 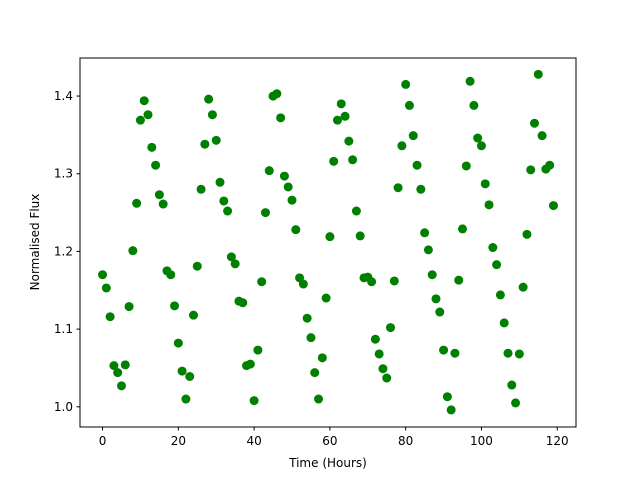 What do you see at coordinates (63, 329) in the screenshot?
I see `y-tick-label: 1.1` at bounding box center [63, 329].